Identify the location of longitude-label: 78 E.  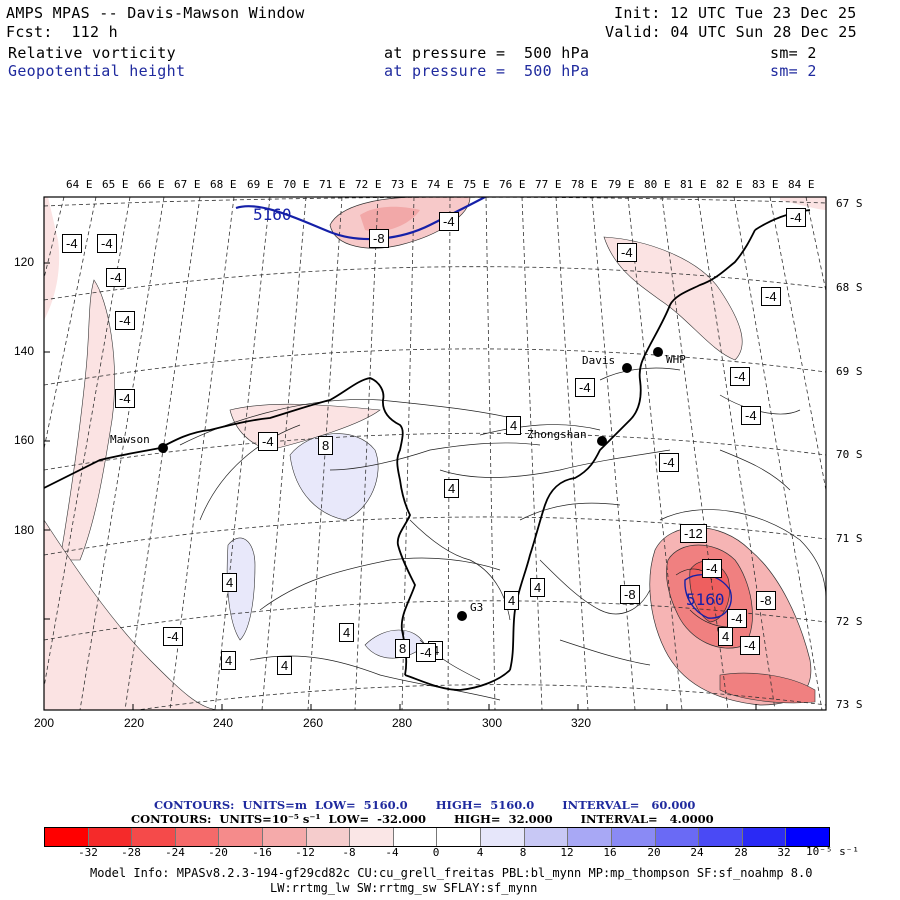
(584, 184).